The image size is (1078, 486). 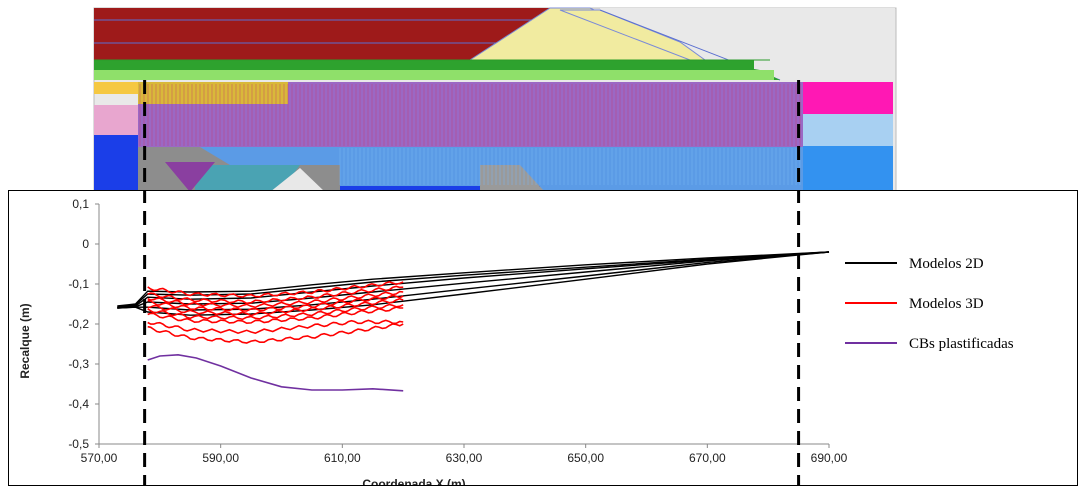 I want to click on y-tick-label: -0,1, so click(x=78, y=284).